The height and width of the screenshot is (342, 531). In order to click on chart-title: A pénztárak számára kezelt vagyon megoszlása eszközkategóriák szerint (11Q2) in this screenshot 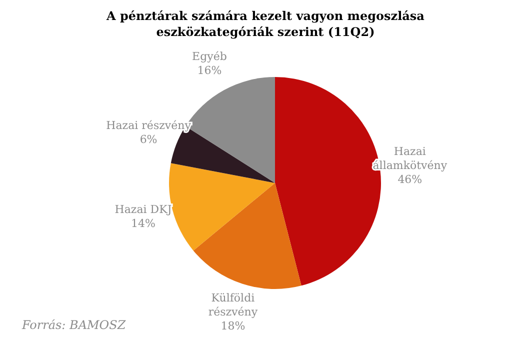, I will do `click(265, 24)`.